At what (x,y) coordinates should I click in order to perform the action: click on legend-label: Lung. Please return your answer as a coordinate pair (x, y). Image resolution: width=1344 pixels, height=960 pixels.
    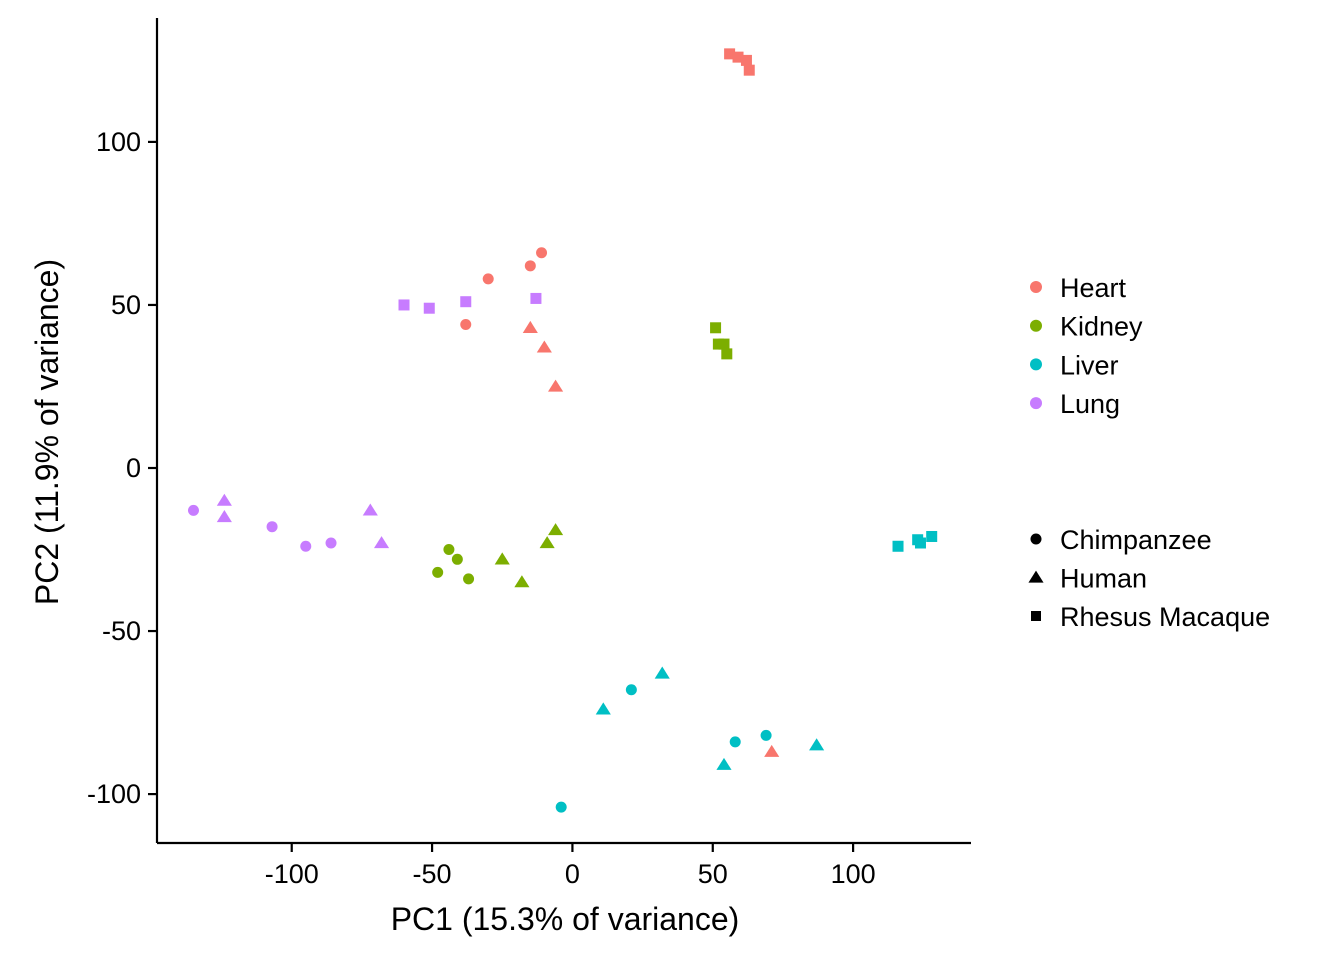
    Looking at the image, I should click on (1090, 404).